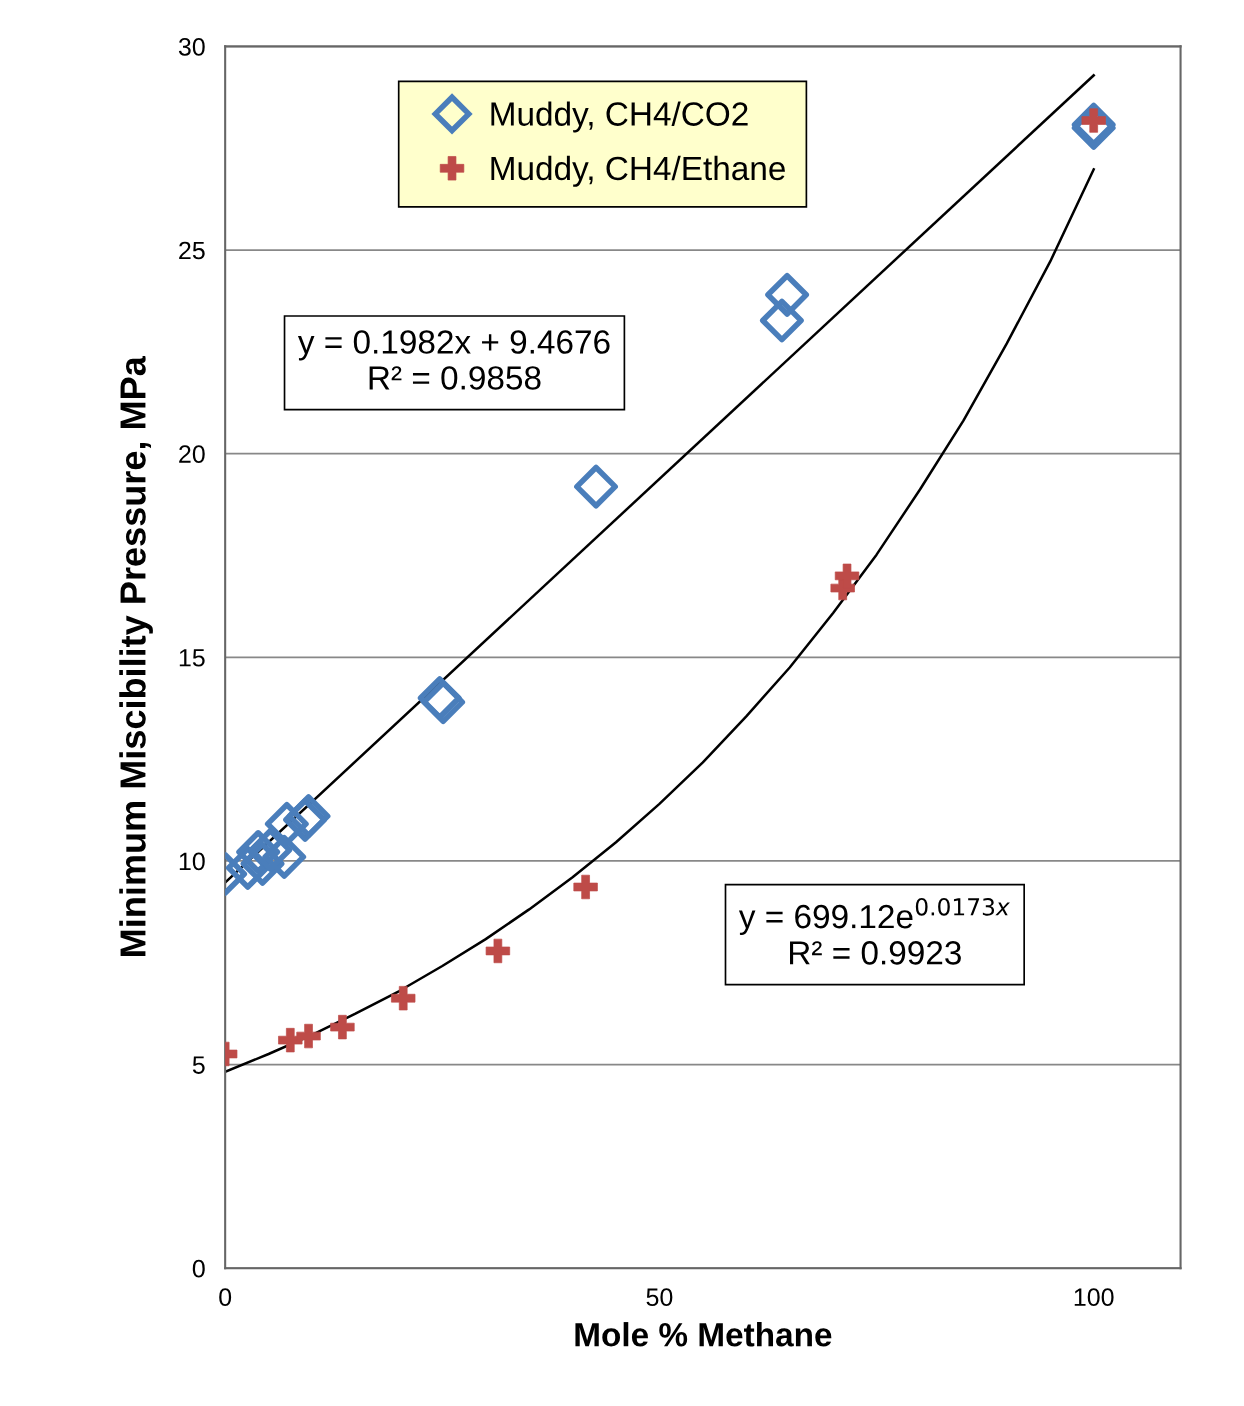 The height and width of the screenshot is (1406, 1244). Describe the element at coordinates (703, 1334) in the screenshot. I see `x-axis-title: Mole % Methane` at that location.